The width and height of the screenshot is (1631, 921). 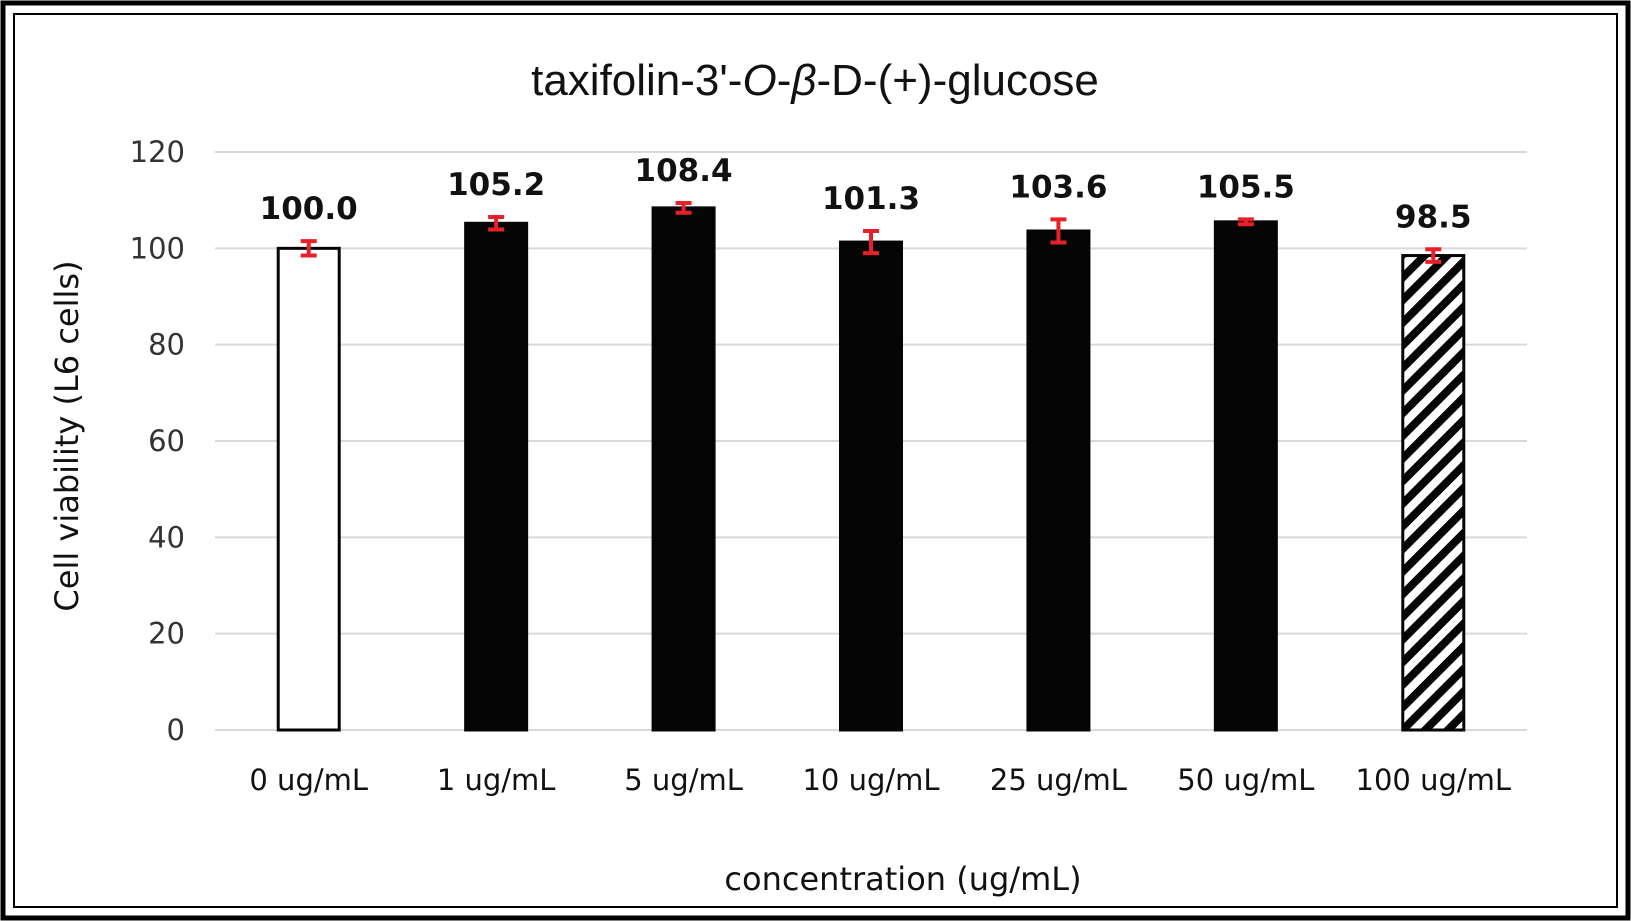 What do you see at coordinates (166, 345) in the screenshot?
I see `y-tick-label: 80` at bounding box center [166, 345].